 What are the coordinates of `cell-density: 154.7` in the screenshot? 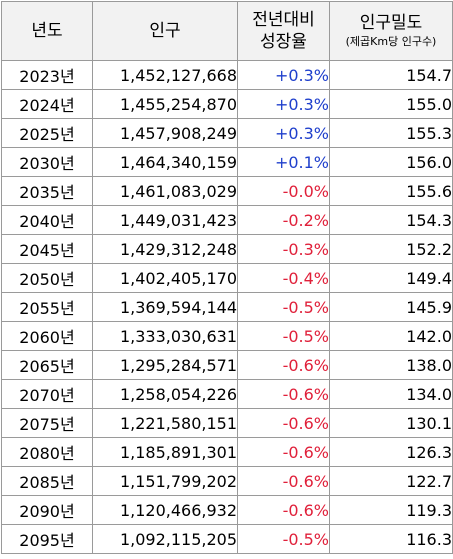 It's located at (391, 75).